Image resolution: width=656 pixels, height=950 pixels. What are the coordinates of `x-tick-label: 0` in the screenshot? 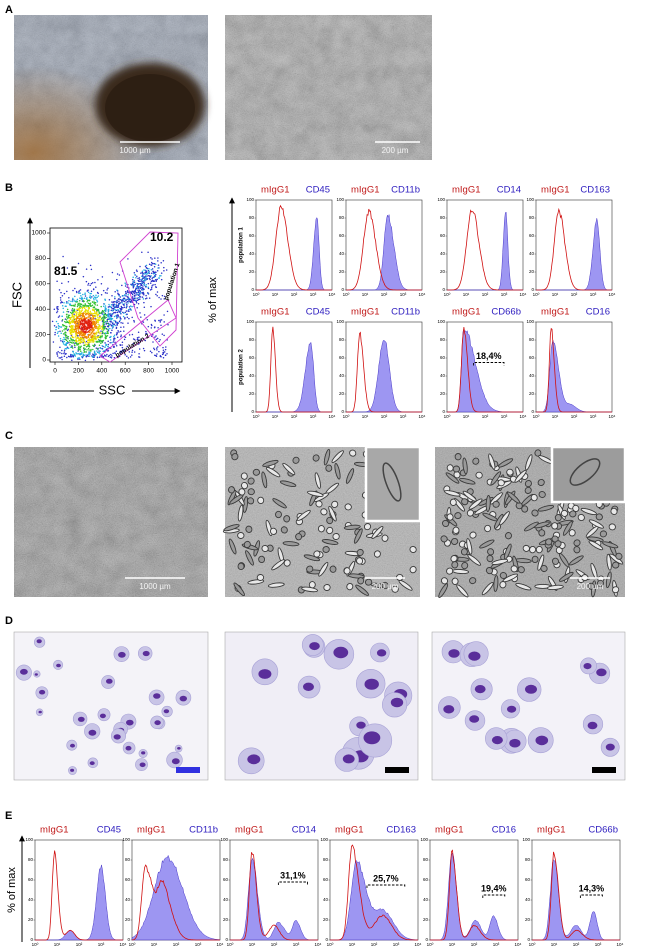 It's located at (55, 371).